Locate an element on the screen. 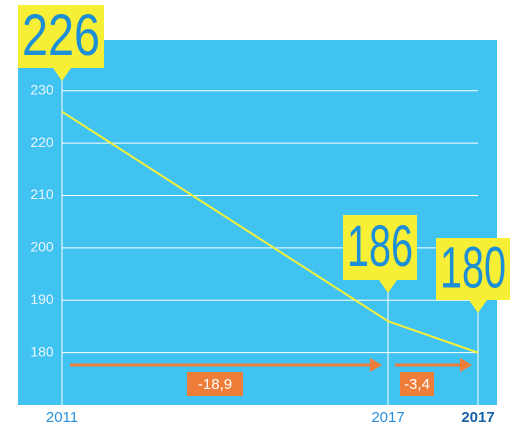 Image resolution: width=513 pixels, height=430 pixels. change-label: -3,4 is located at coordinates (417, 384).